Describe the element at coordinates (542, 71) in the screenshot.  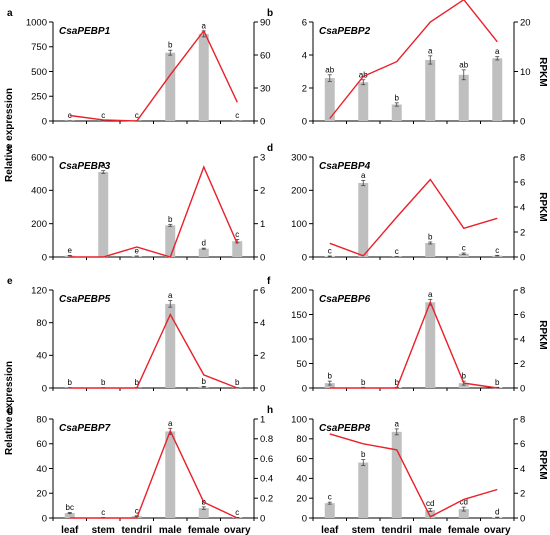
I see `right-axis-title-1: RPKM` at that location.